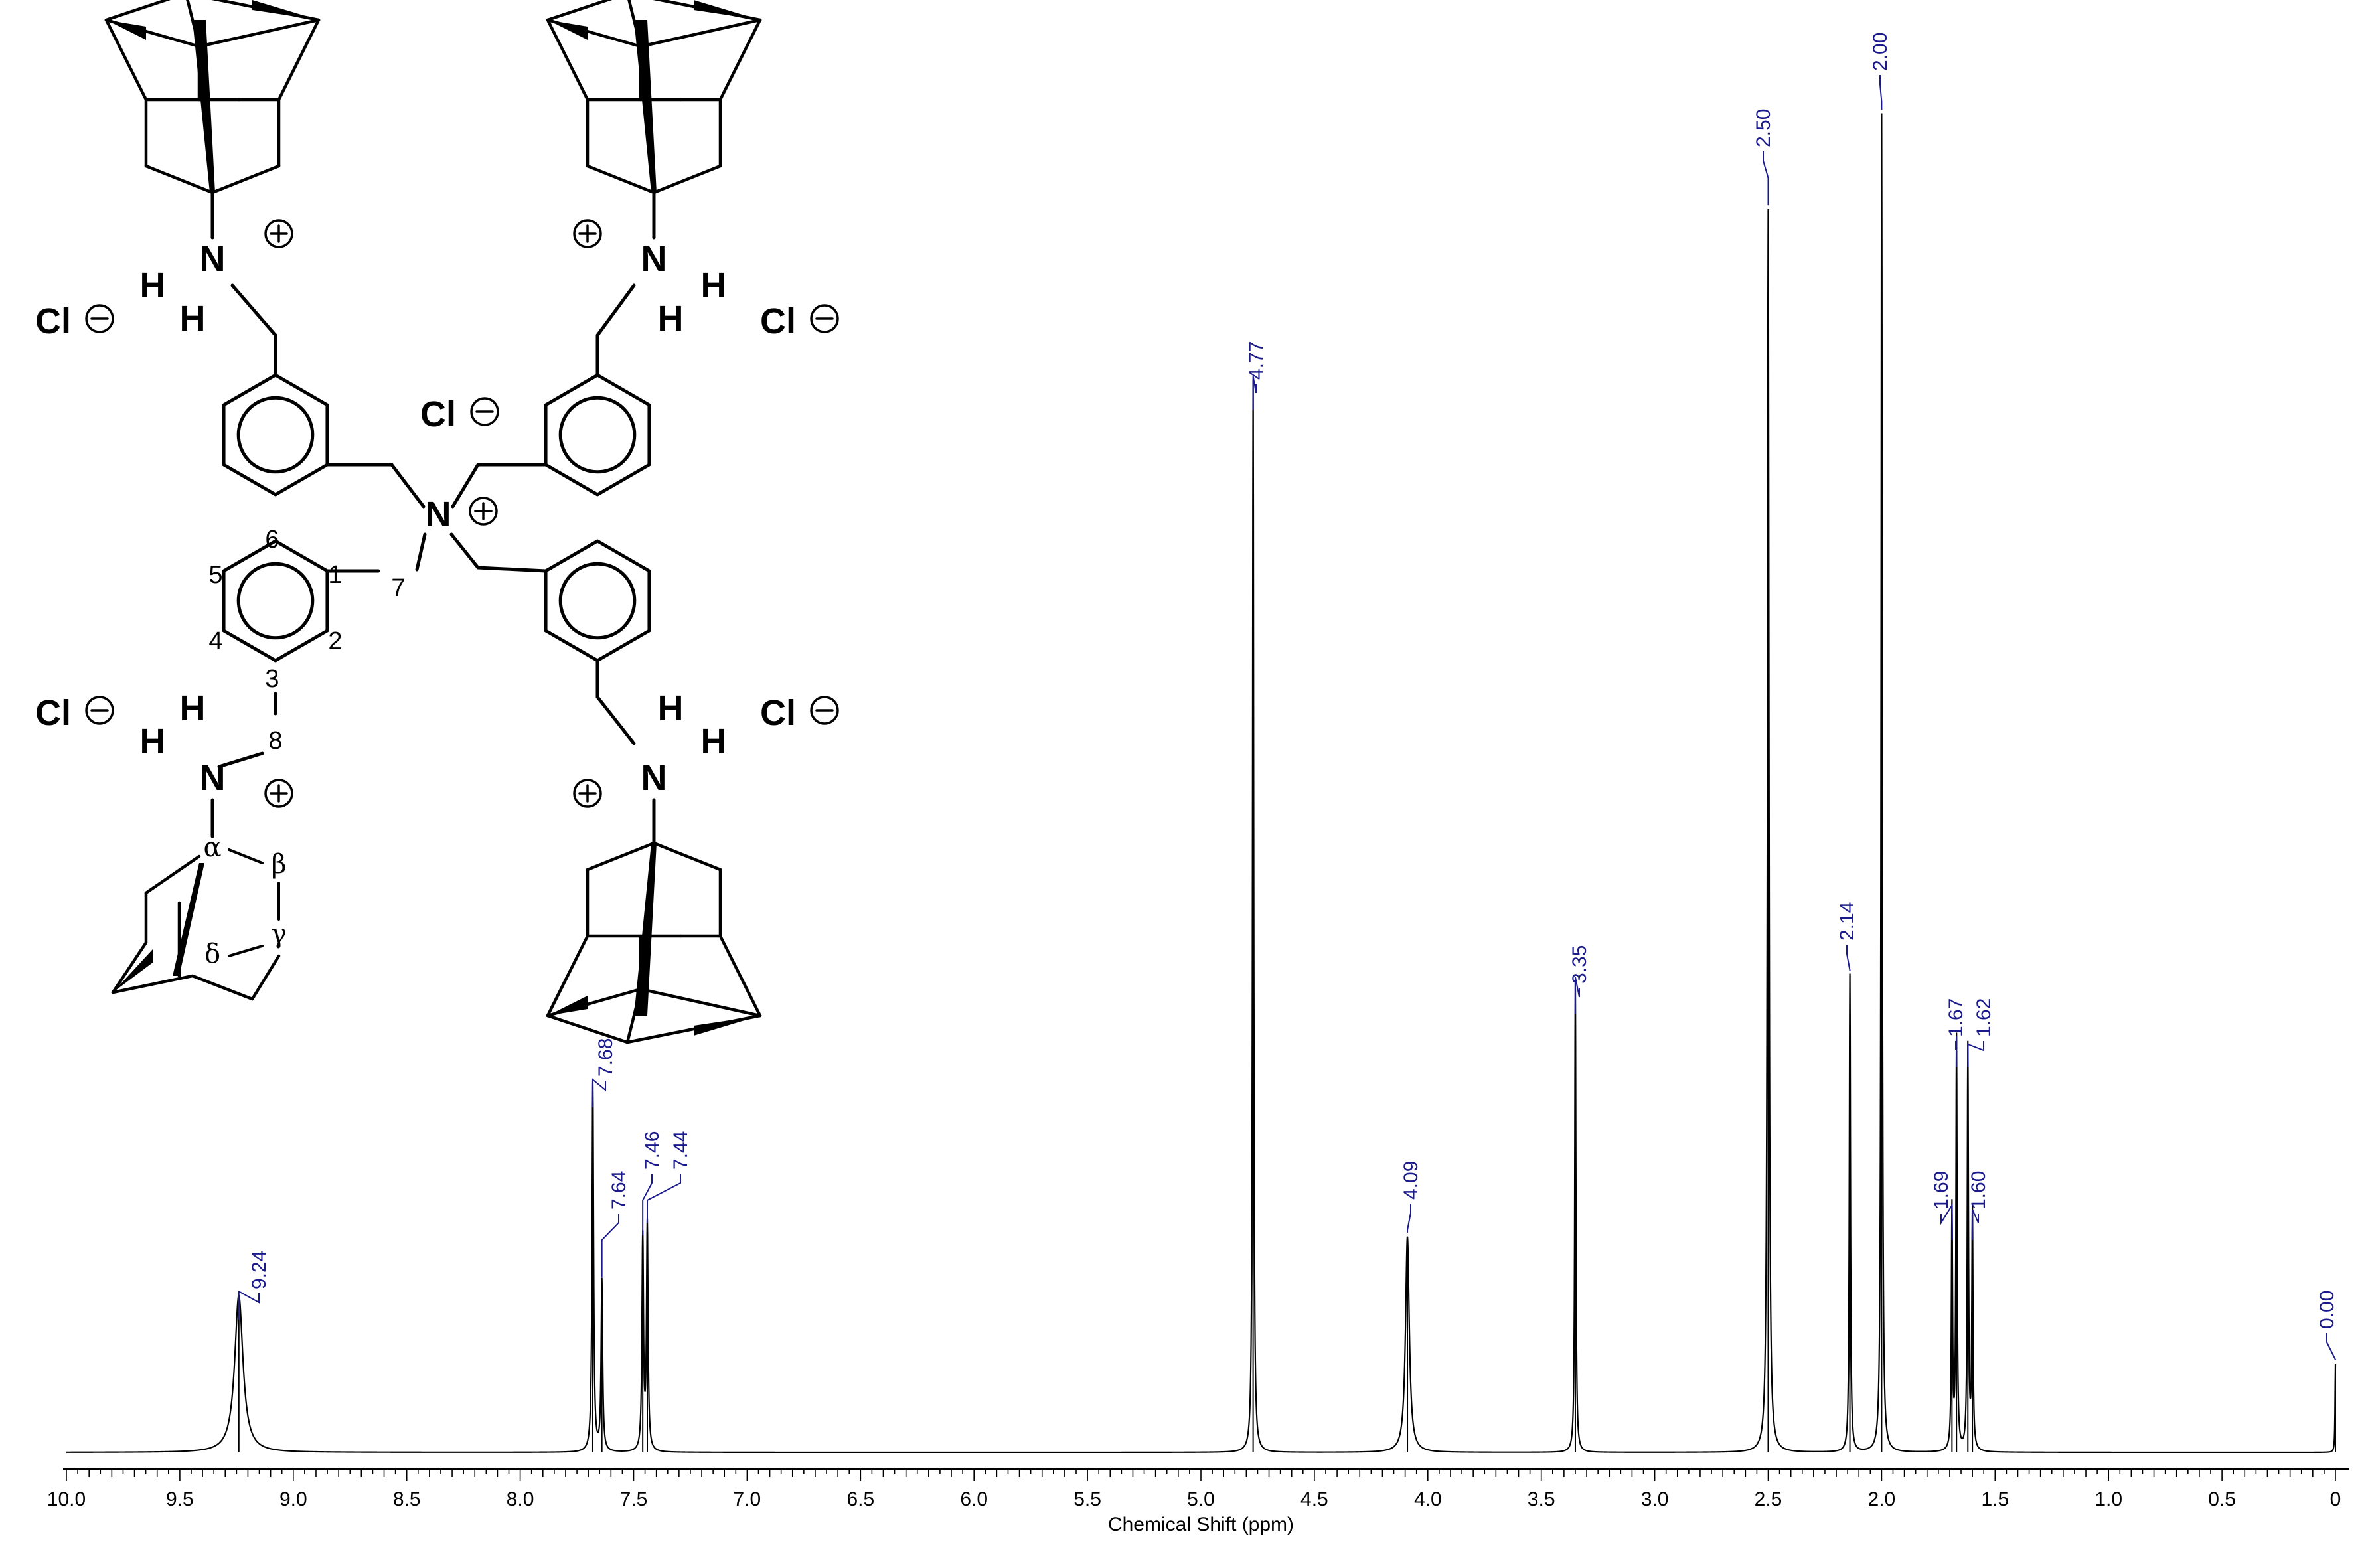 The image size is (2364, 1568). Describe the element at coordinates (438, 514) in the screenshot. I see `central-nitrogen: N` at that location.